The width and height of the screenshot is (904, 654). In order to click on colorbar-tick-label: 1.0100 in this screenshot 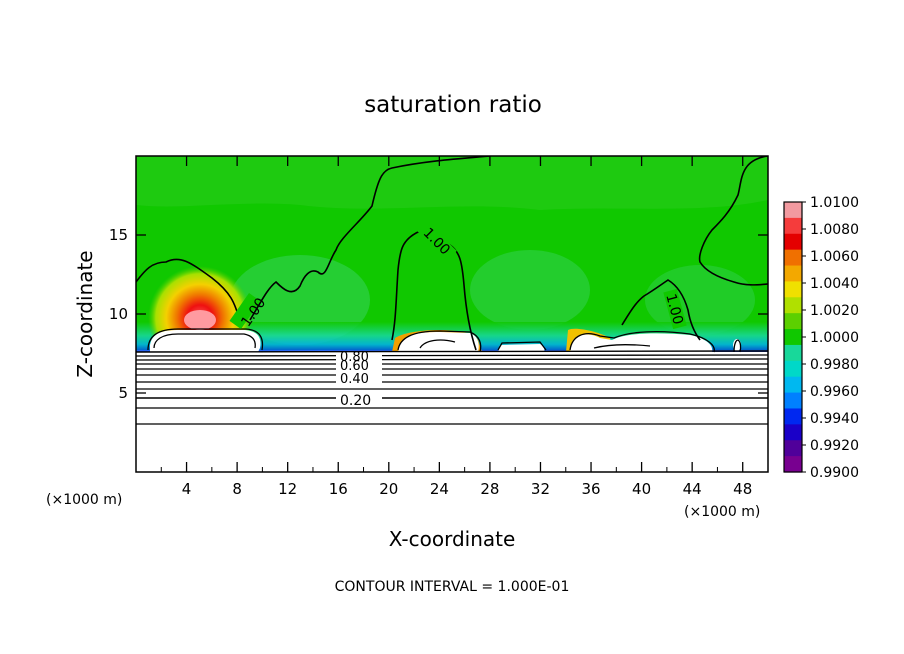, I will do `click(834, 203)`.